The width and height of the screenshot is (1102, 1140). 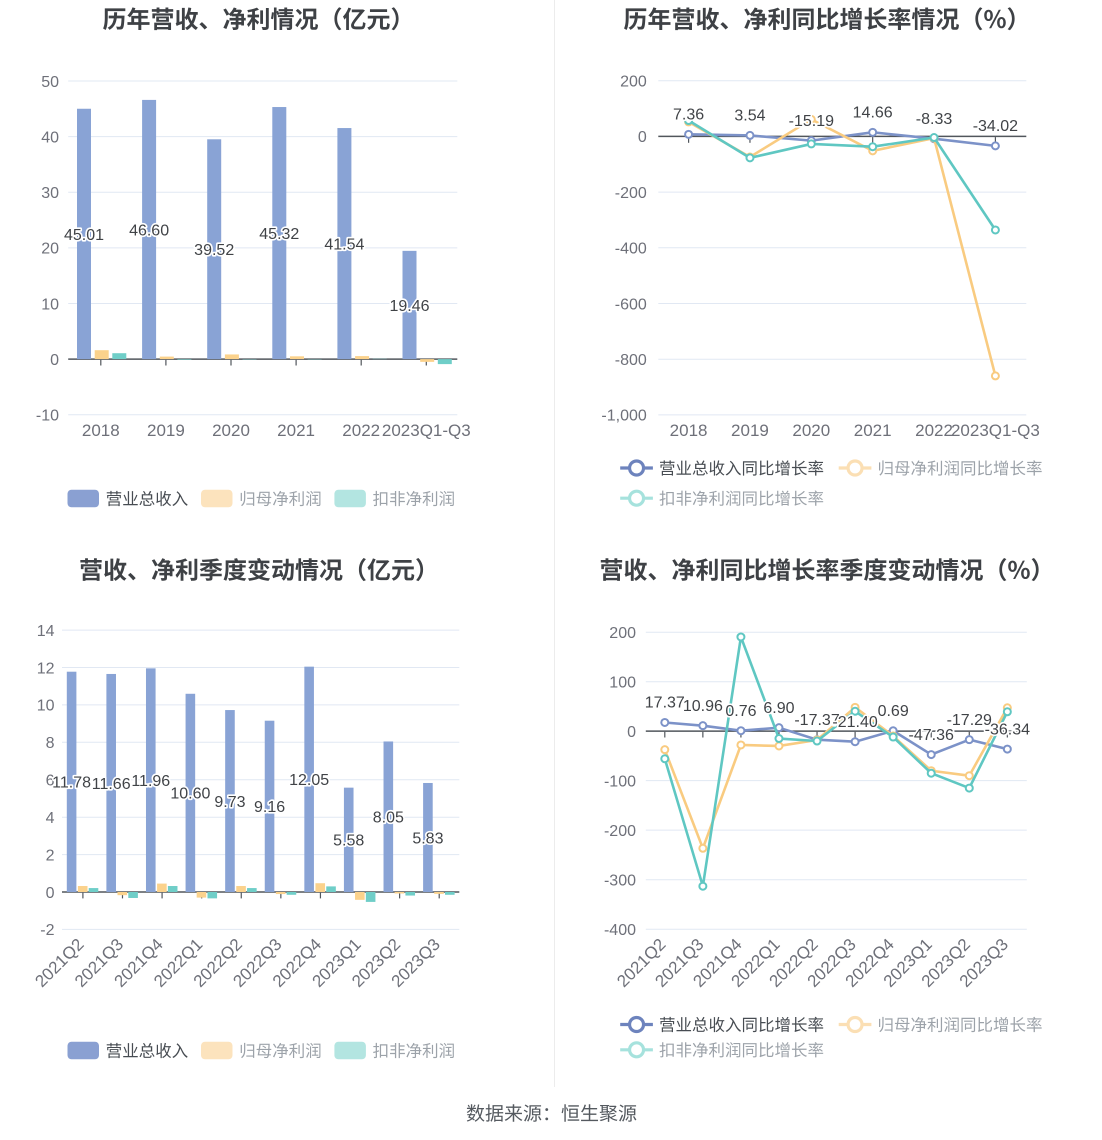 I want to click on svg-text: 0.76, so click(x=740, y=711).